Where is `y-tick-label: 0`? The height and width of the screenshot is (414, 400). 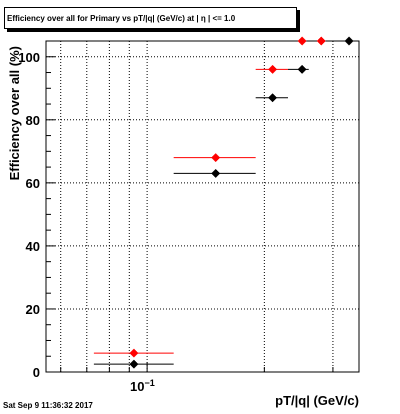
y-tick-label: 0 is located at coordinates (36, 372).